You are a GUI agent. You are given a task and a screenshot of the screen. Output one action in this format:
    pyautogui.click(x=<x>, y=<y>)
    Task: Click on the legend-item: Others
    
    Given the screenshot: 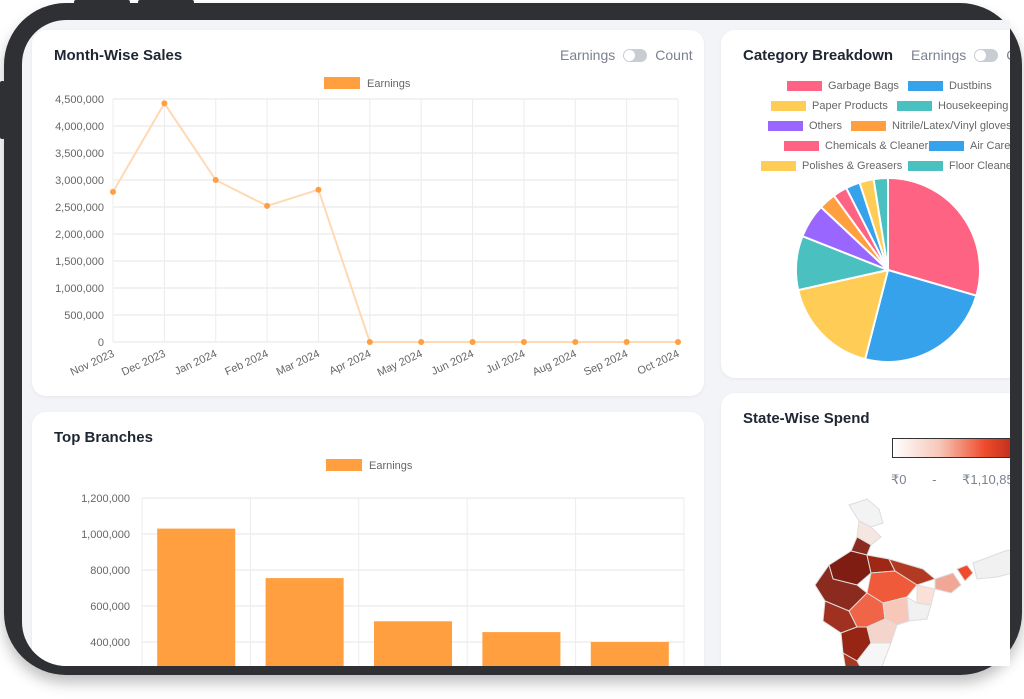 What is the action you would take?
    pyautogui.click(x=805, y=126)
    